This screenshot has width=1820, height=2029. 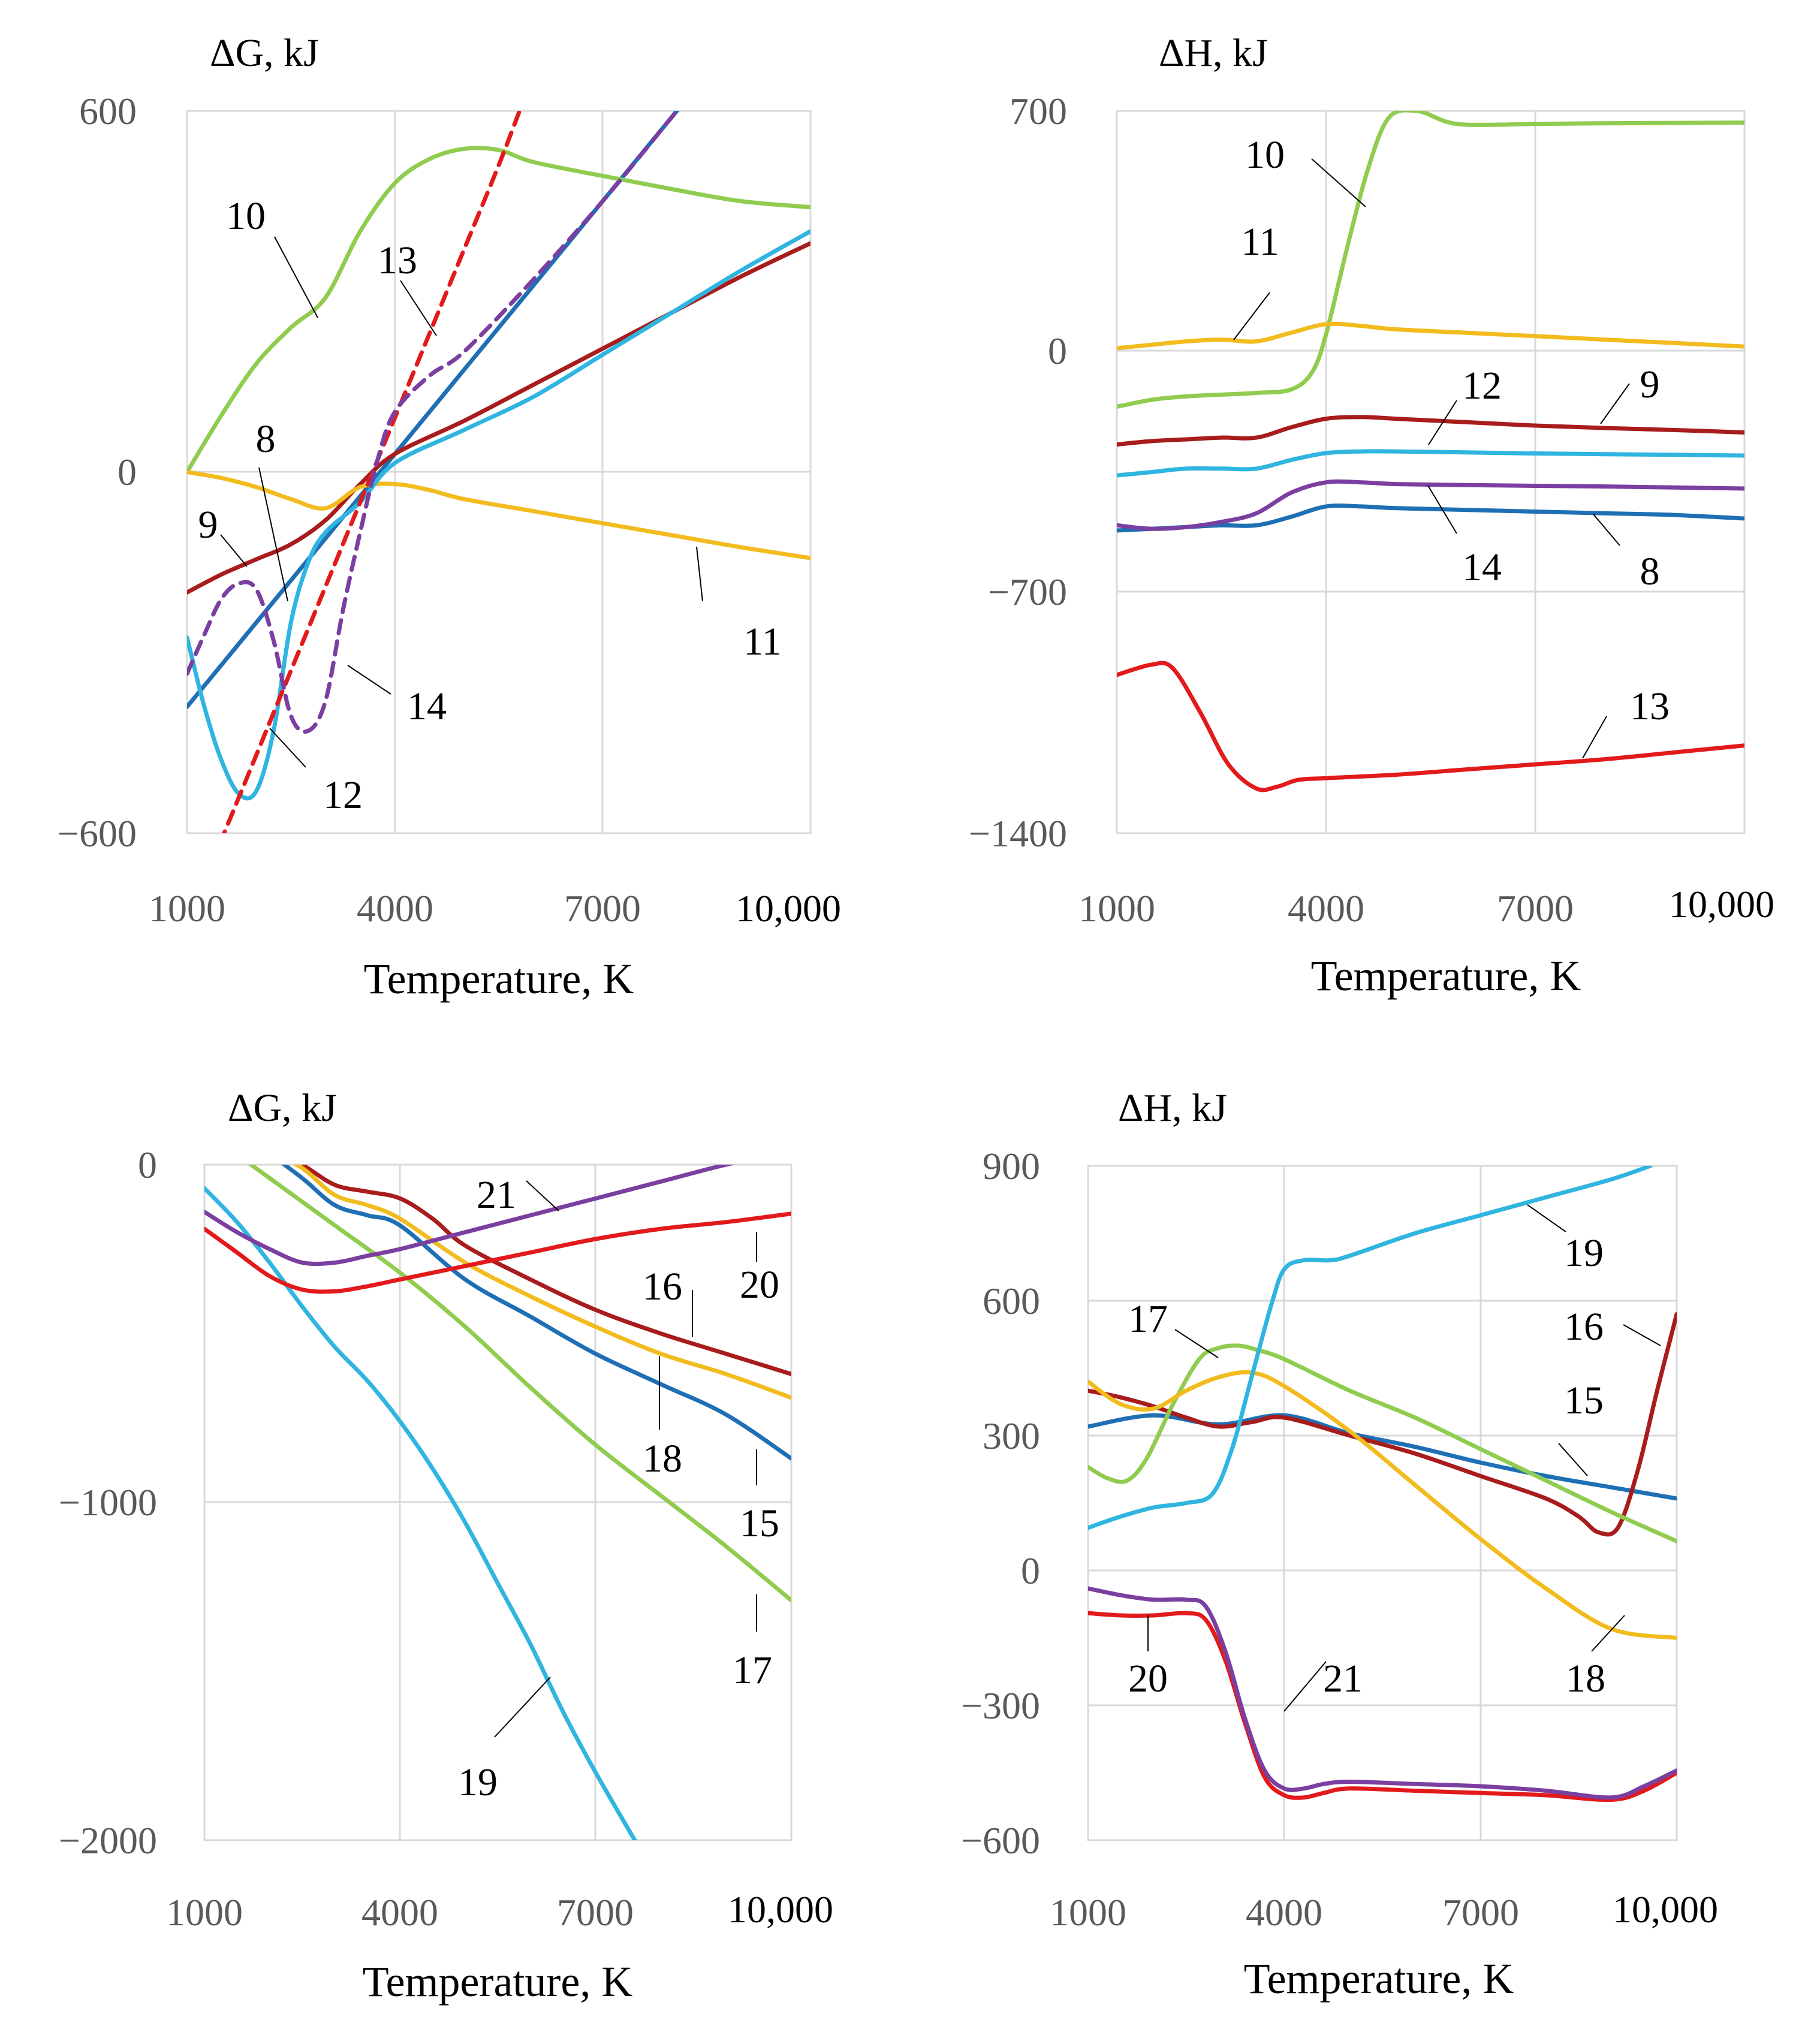 I want to click on y-tick-label: −1400, so click(x=1018, y=833).